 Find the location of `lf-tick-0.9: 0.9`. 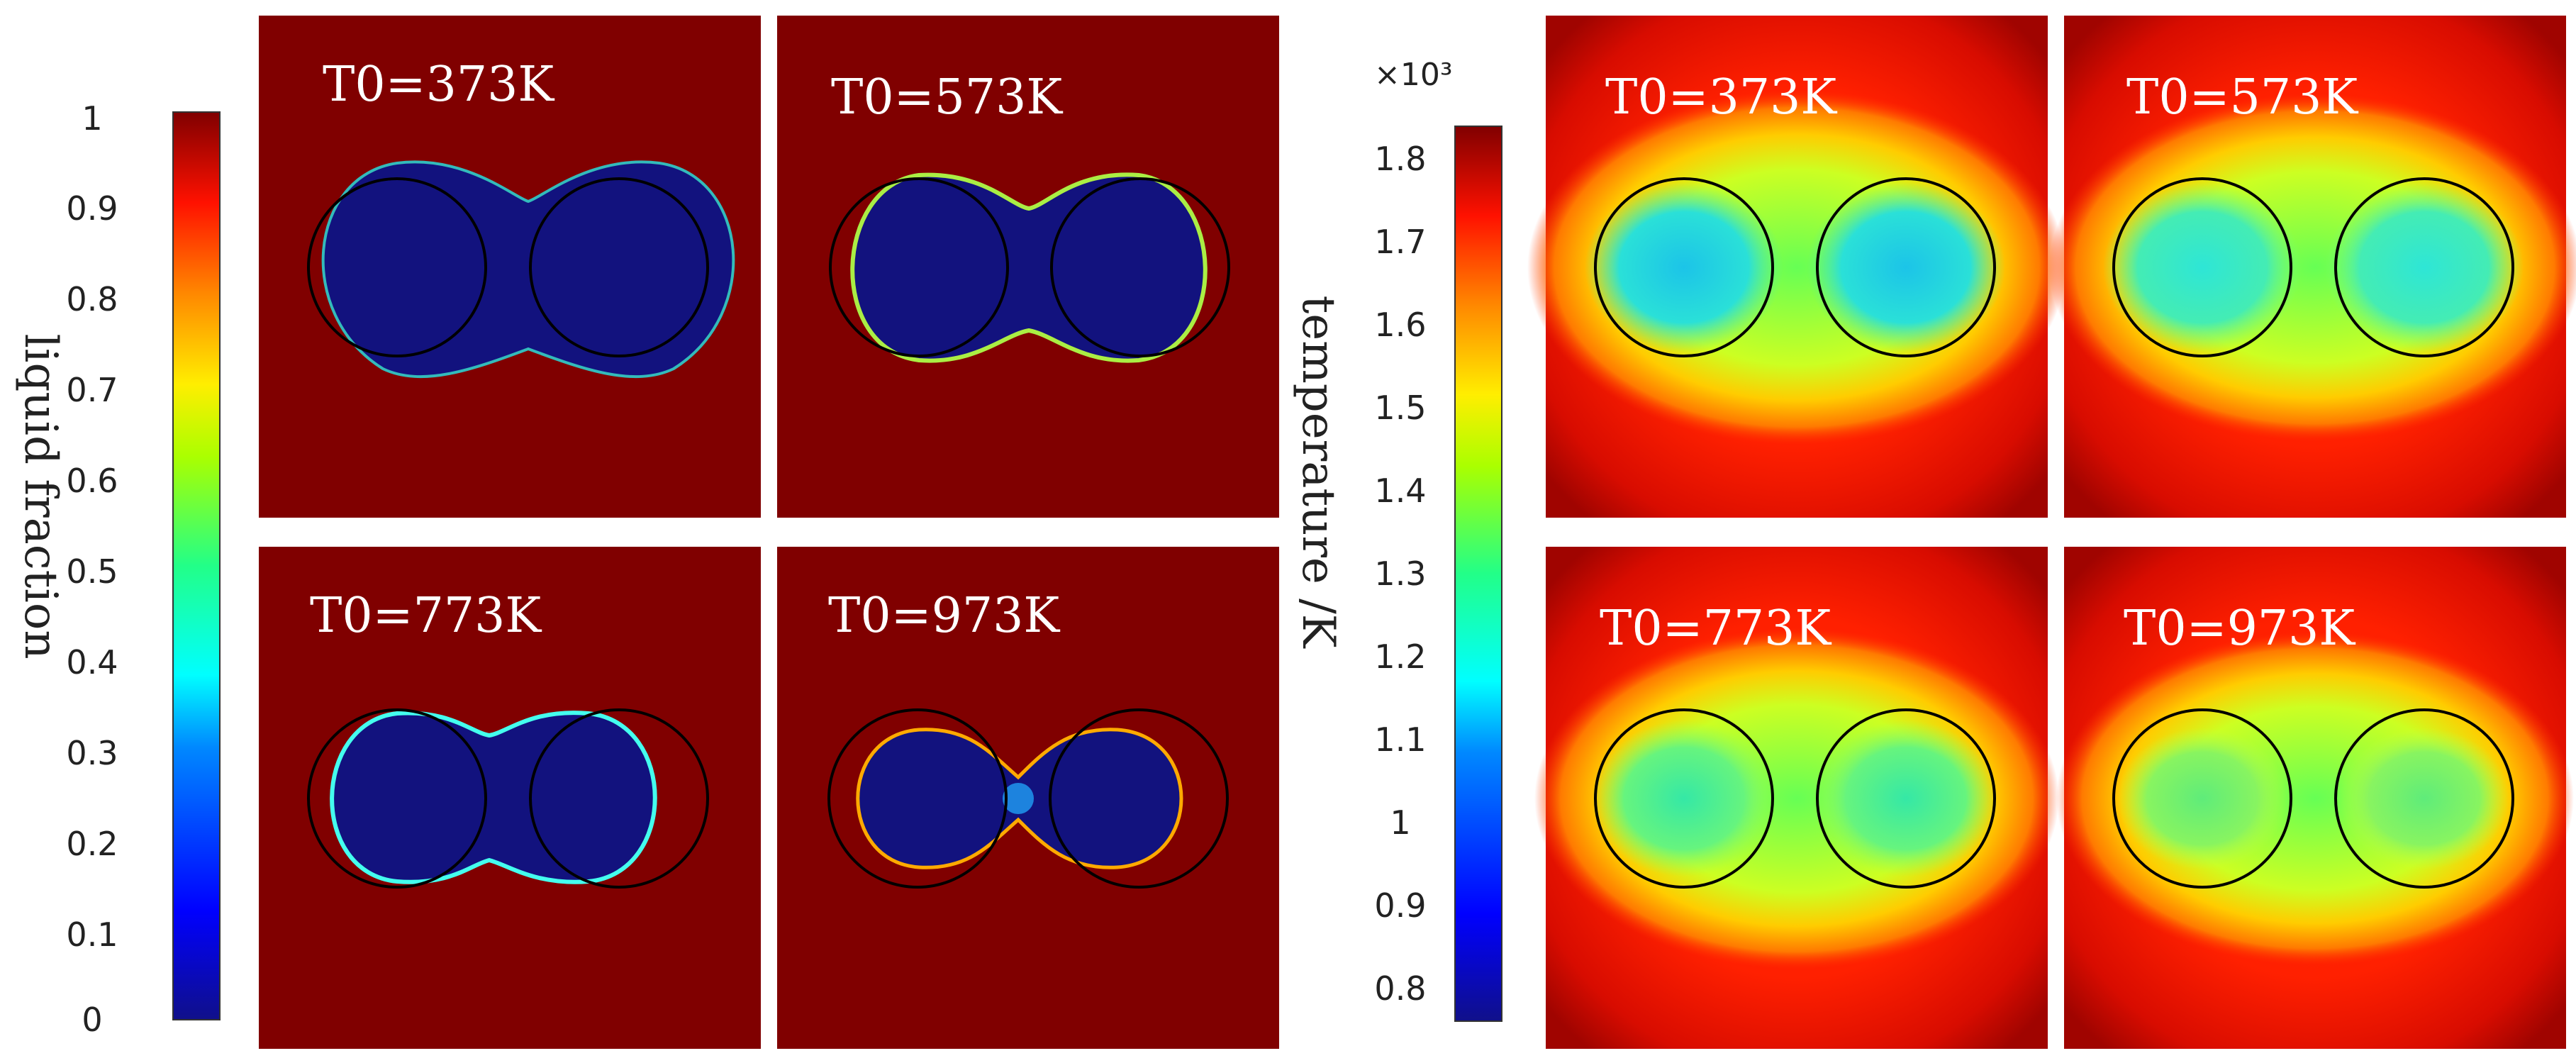

lf-tick-0.9: 0.9 is located at coordinates (92, 208).